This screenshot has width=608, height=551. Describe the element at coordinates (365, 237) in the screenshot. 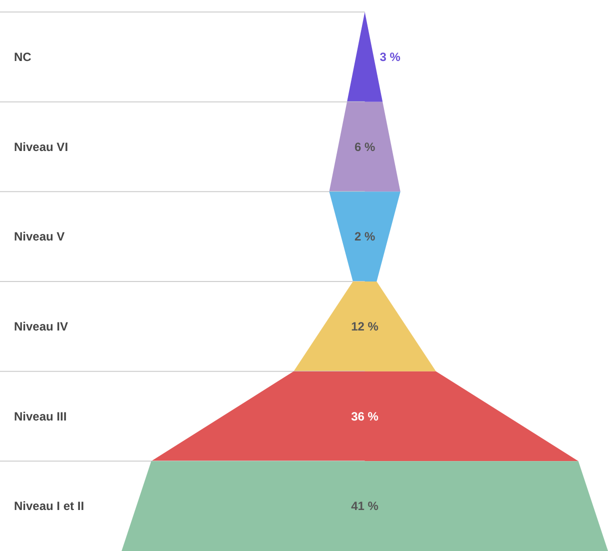

I see `data-label: 2 %` at that location.